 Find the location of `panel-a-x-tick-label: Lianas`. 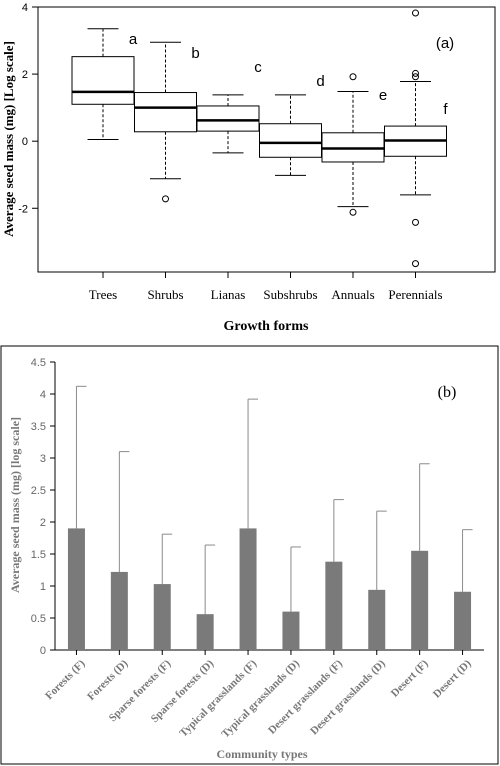

panel-a-x-tick-label: Lianas is located at coordinates (228, 294).